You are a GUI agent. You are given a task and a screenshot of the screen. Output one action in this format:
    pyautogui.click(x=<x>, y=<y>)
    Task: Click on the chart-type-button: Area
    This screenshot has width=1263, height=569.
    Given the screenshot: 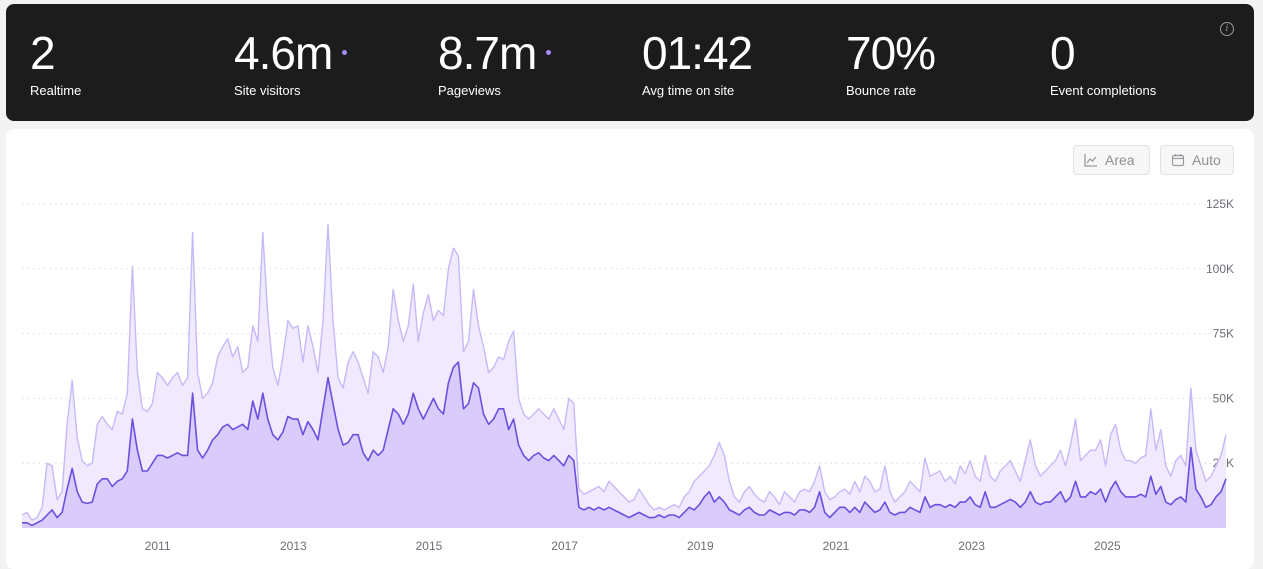 What is the action you would take?
    pyautogui.click(x=1111, y=160)
    